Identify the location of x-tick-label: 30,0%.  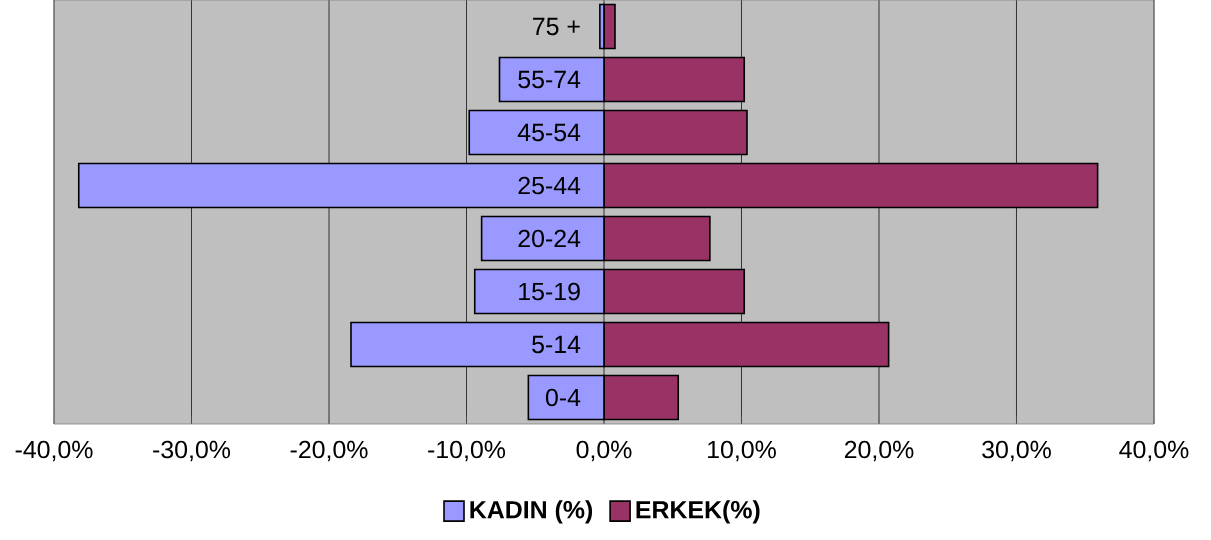
(1016, 451).